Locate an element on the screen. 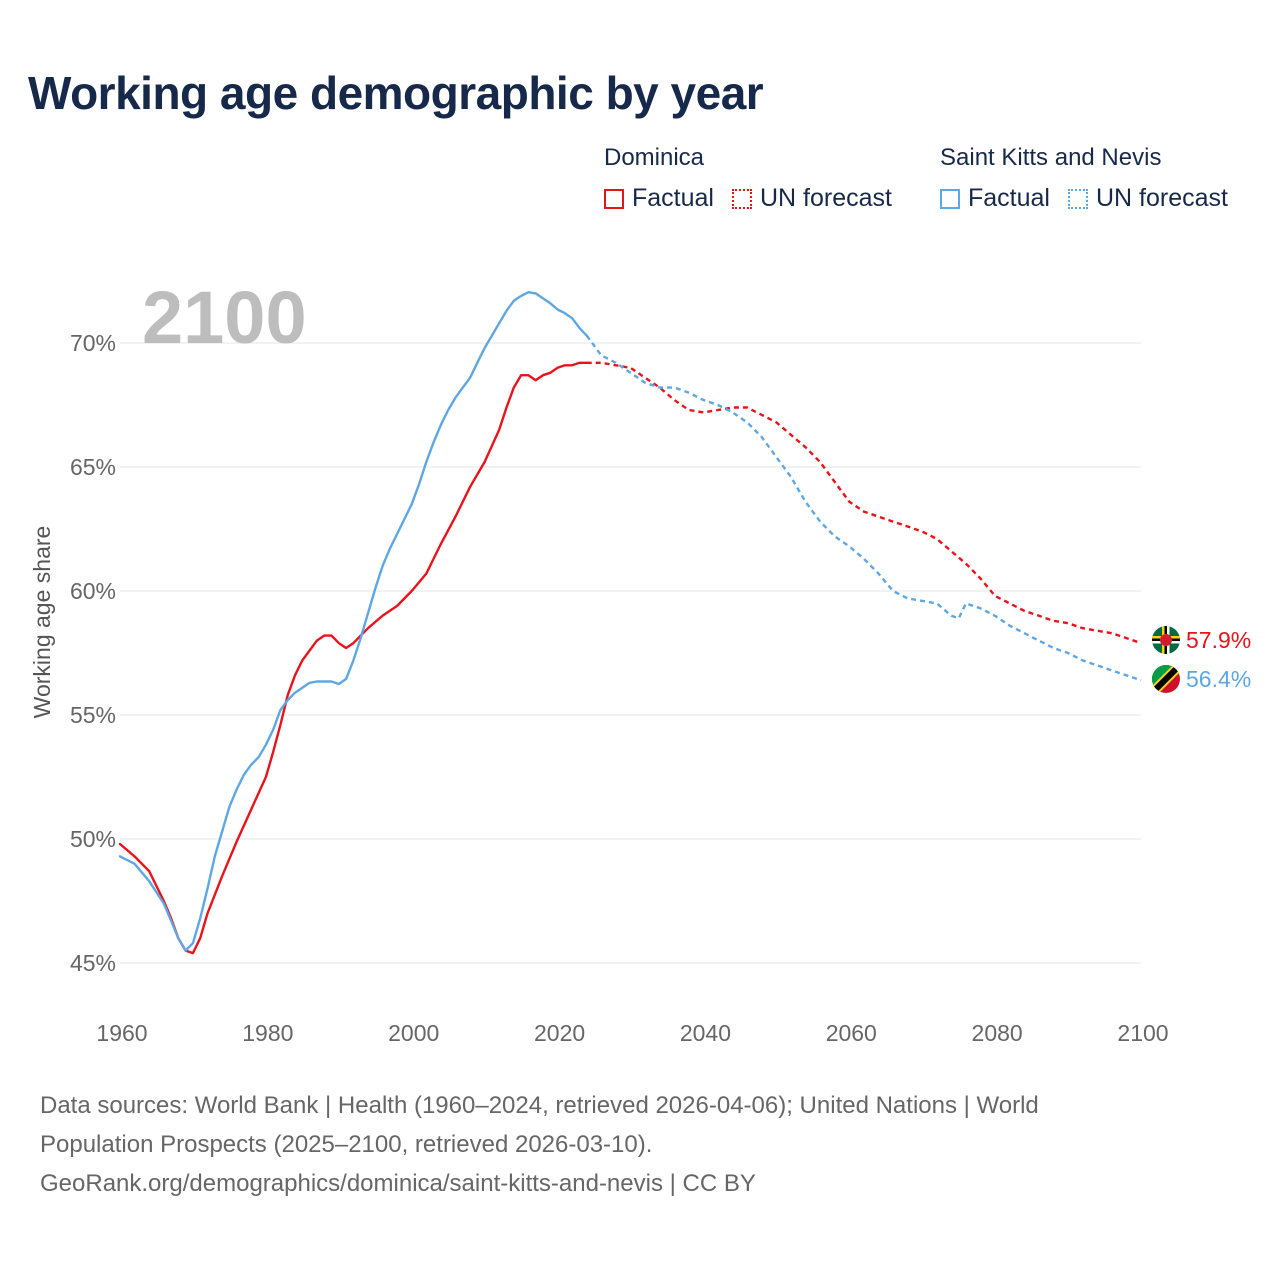 The image size is (1280, 1280). y-tick-label: 45% is located at coordinates (93, 963).